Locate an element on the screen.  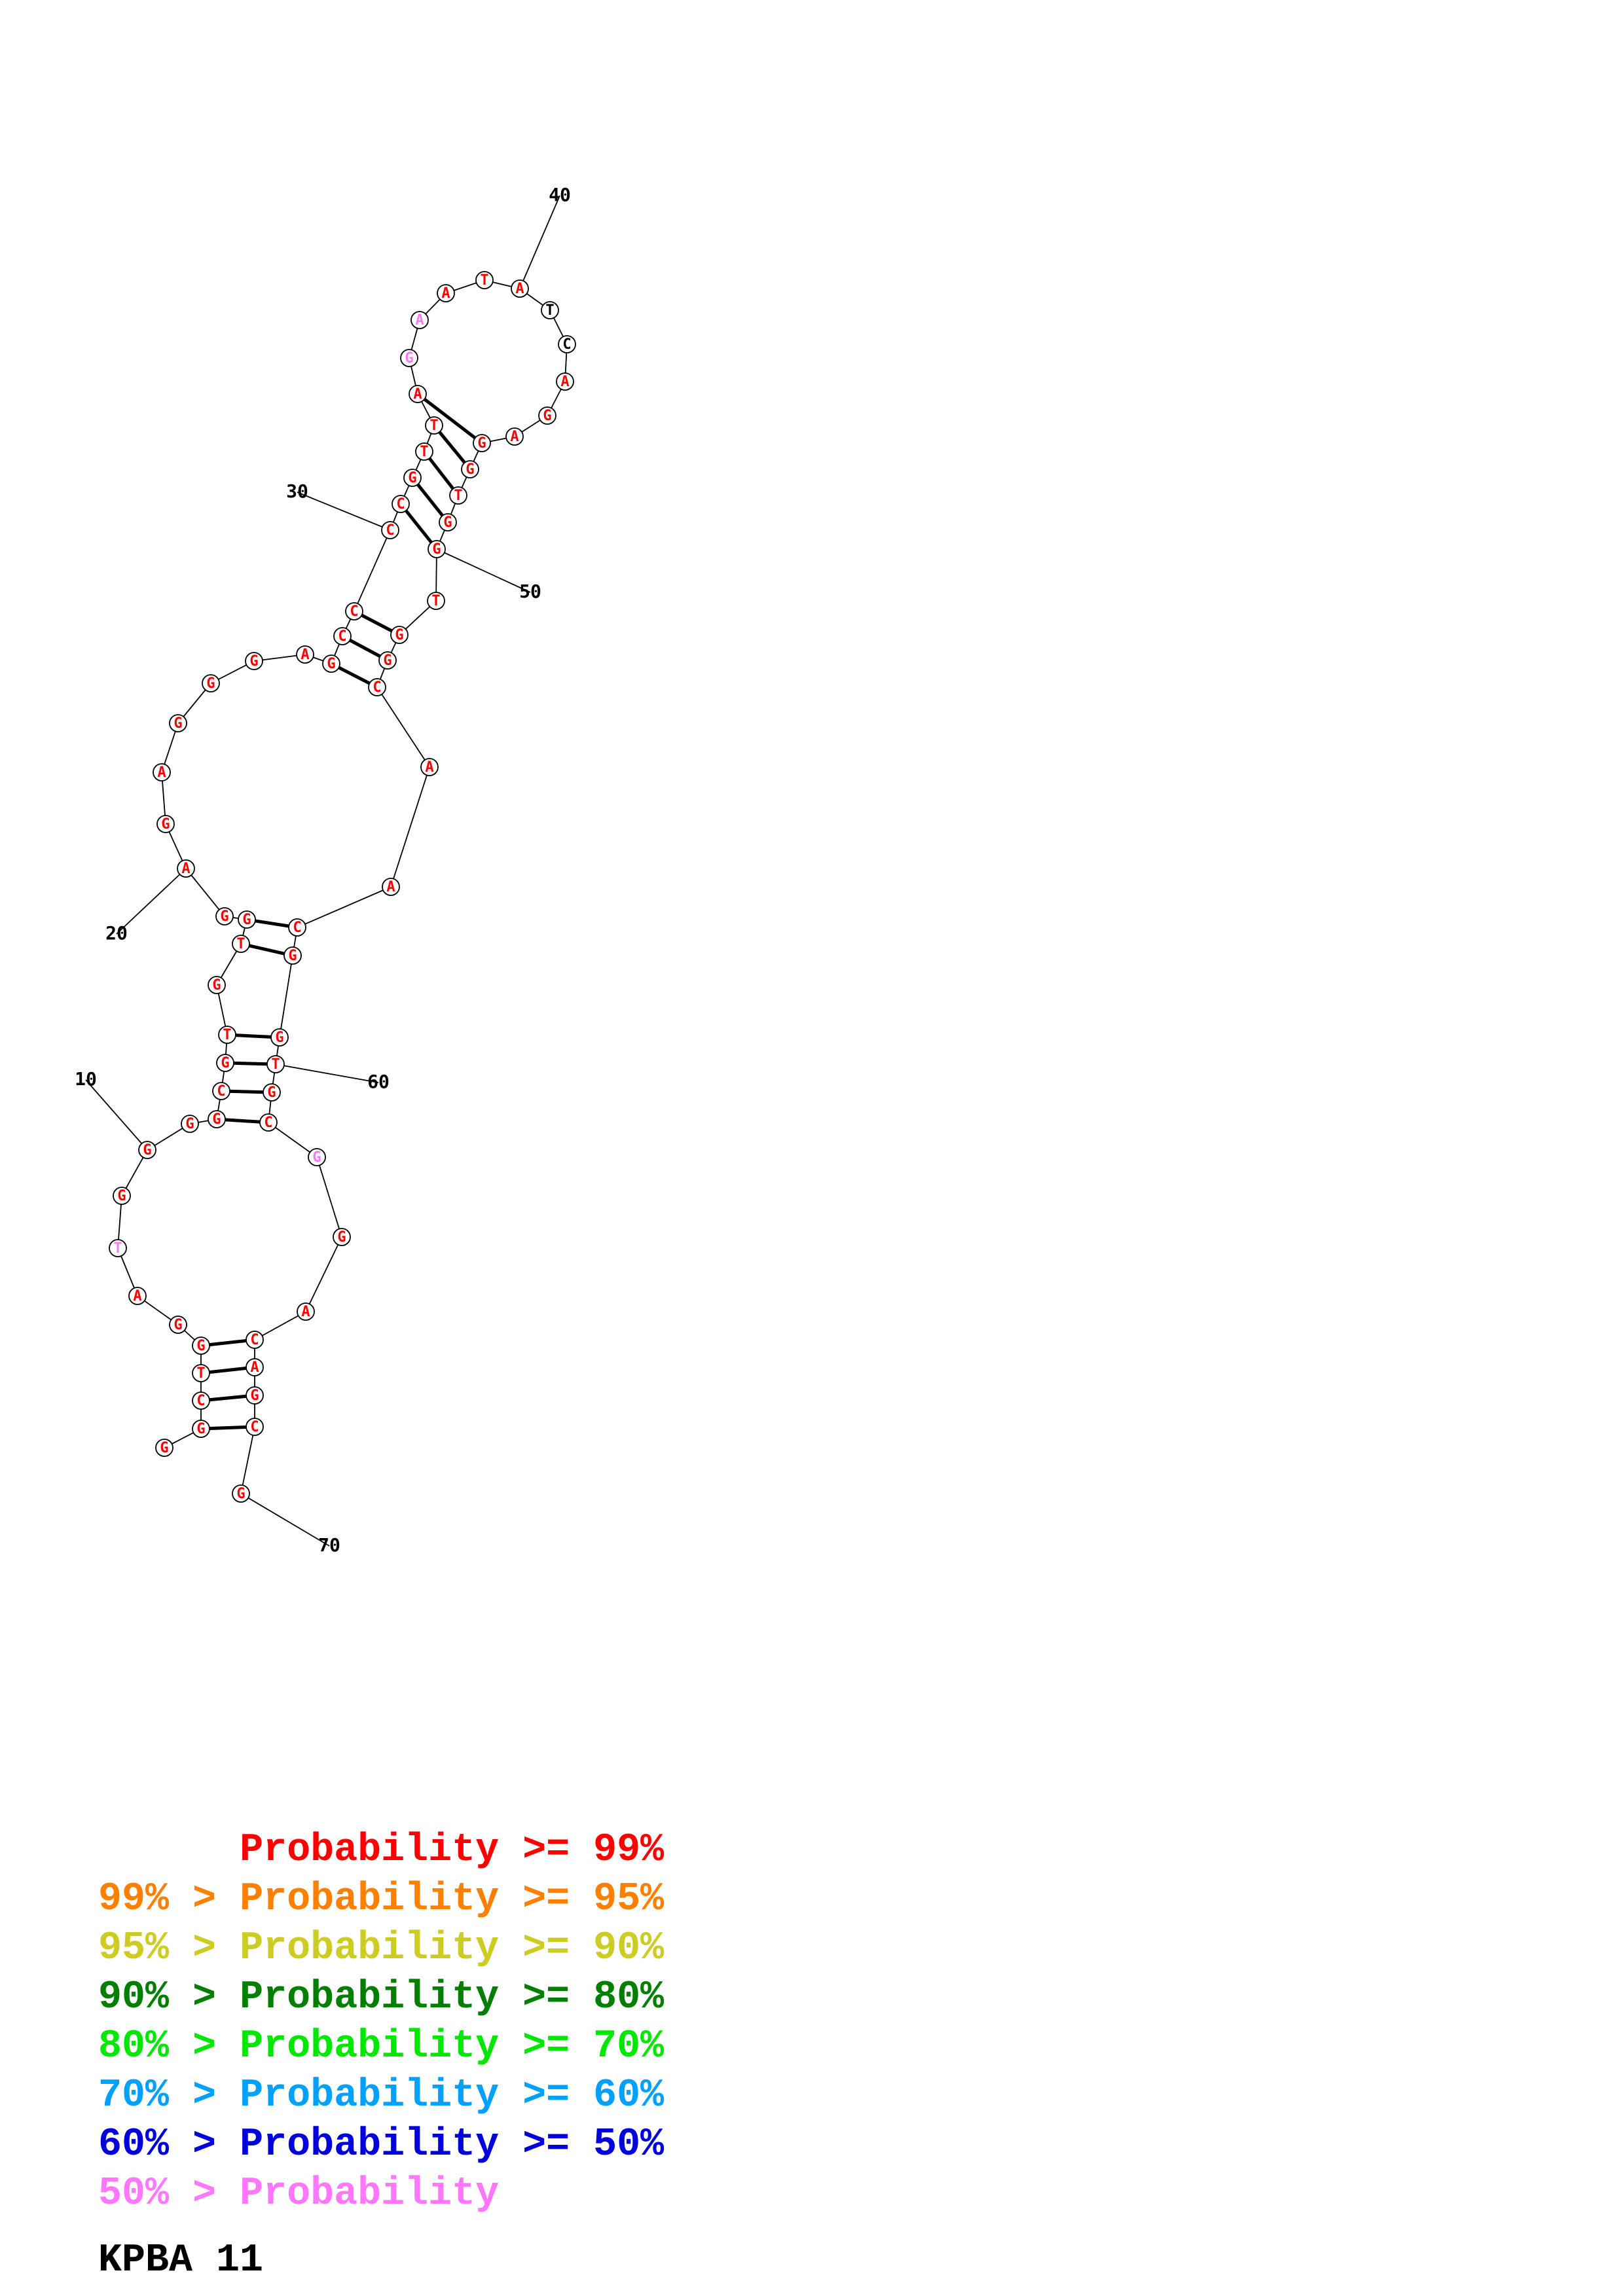
legend-range-low: 60% is located at coordinates (134, 2145).